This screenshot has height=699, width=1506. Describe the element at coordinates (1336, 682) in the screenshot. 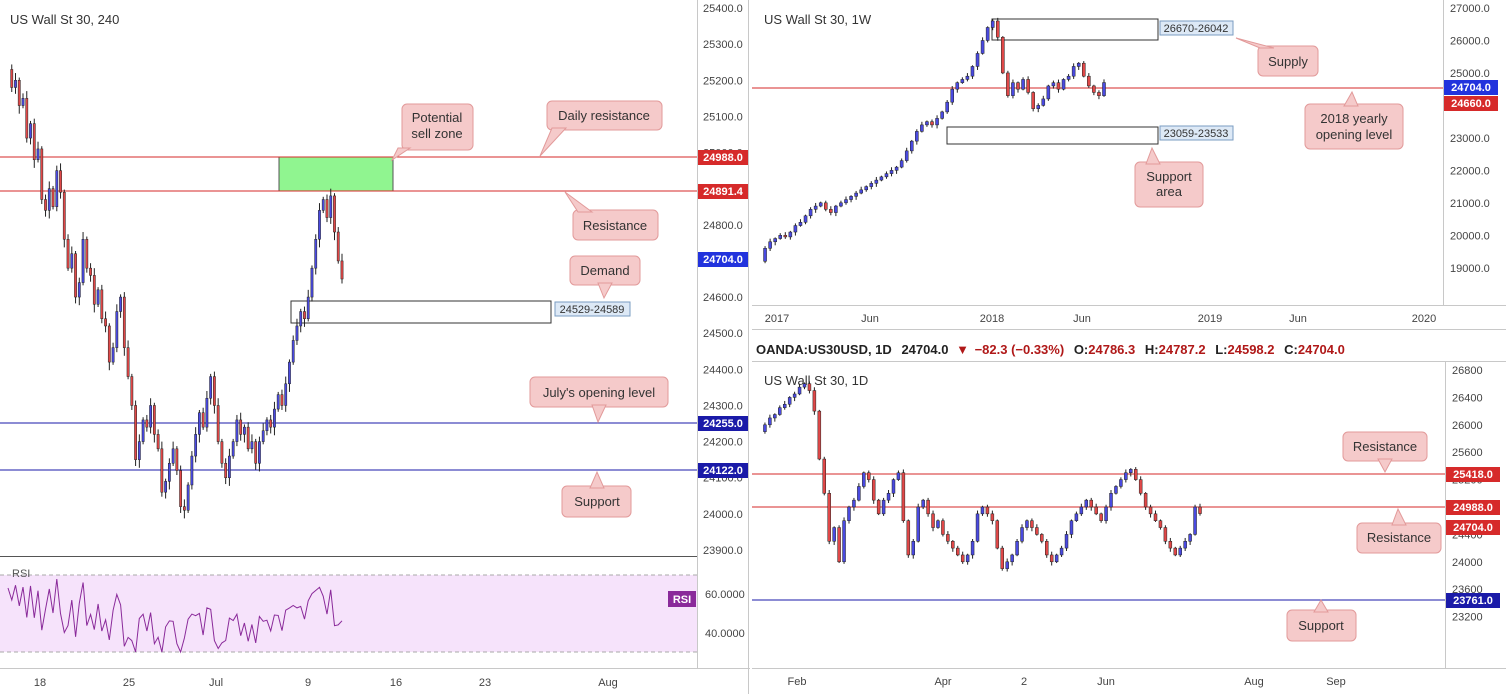

I see `x-tick: Sep` at that location.